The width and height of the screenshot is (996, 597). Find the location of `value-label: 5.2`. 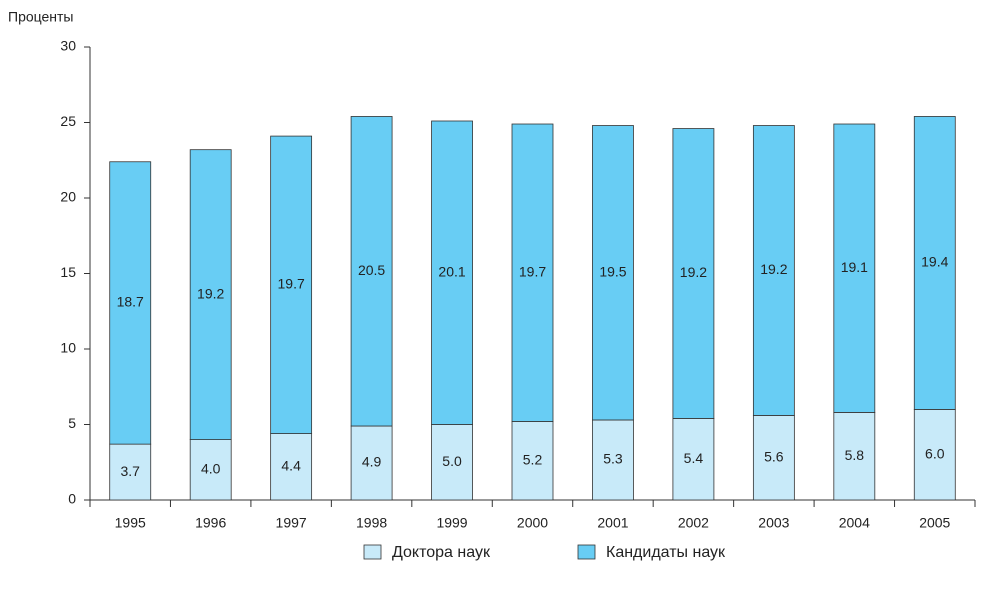

value-label: 5.2 is located at coordinates (533, 459).